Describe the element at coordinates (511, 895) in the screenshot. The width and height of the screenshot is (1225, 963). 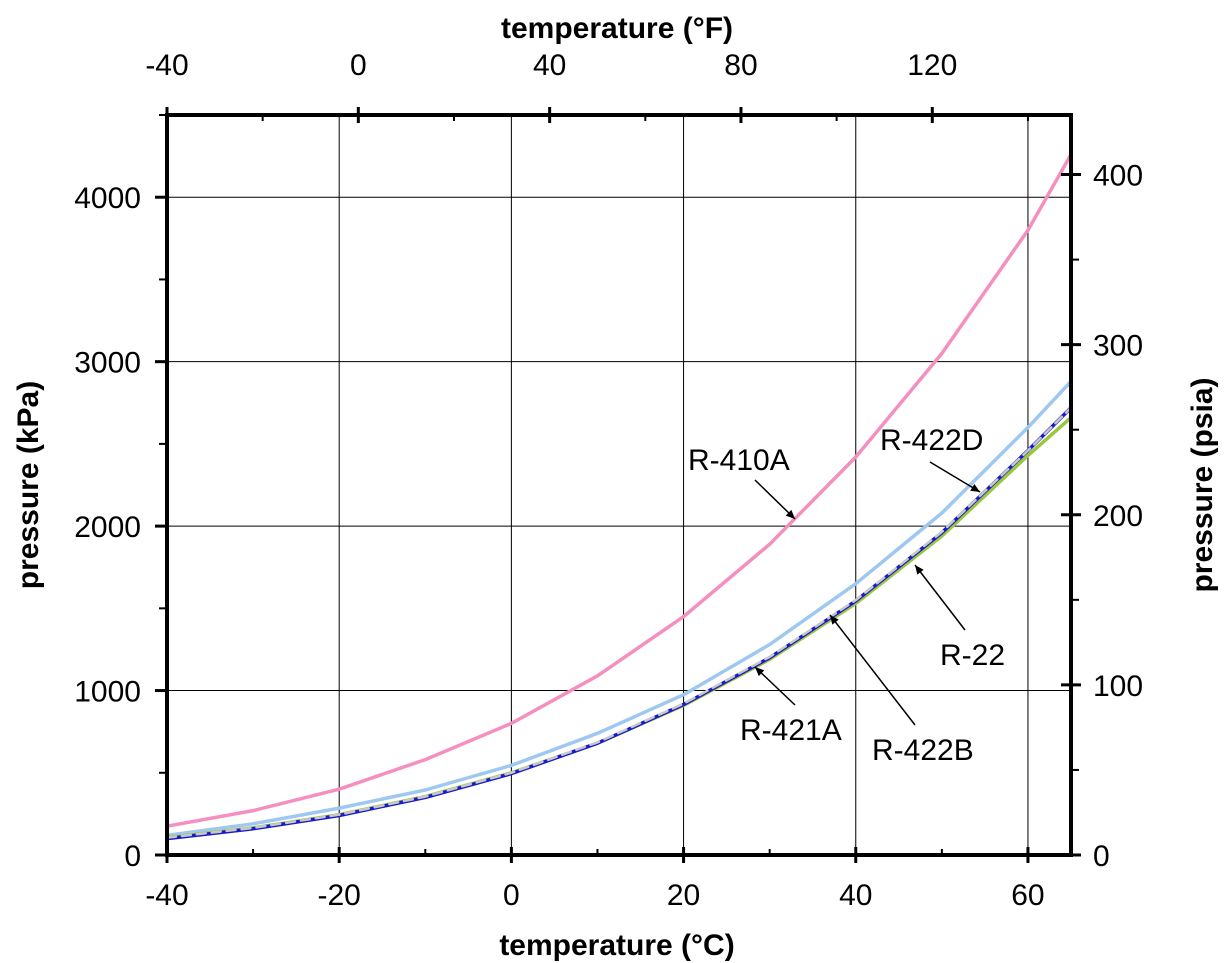
I see `x-tick-label: 0` at that location.